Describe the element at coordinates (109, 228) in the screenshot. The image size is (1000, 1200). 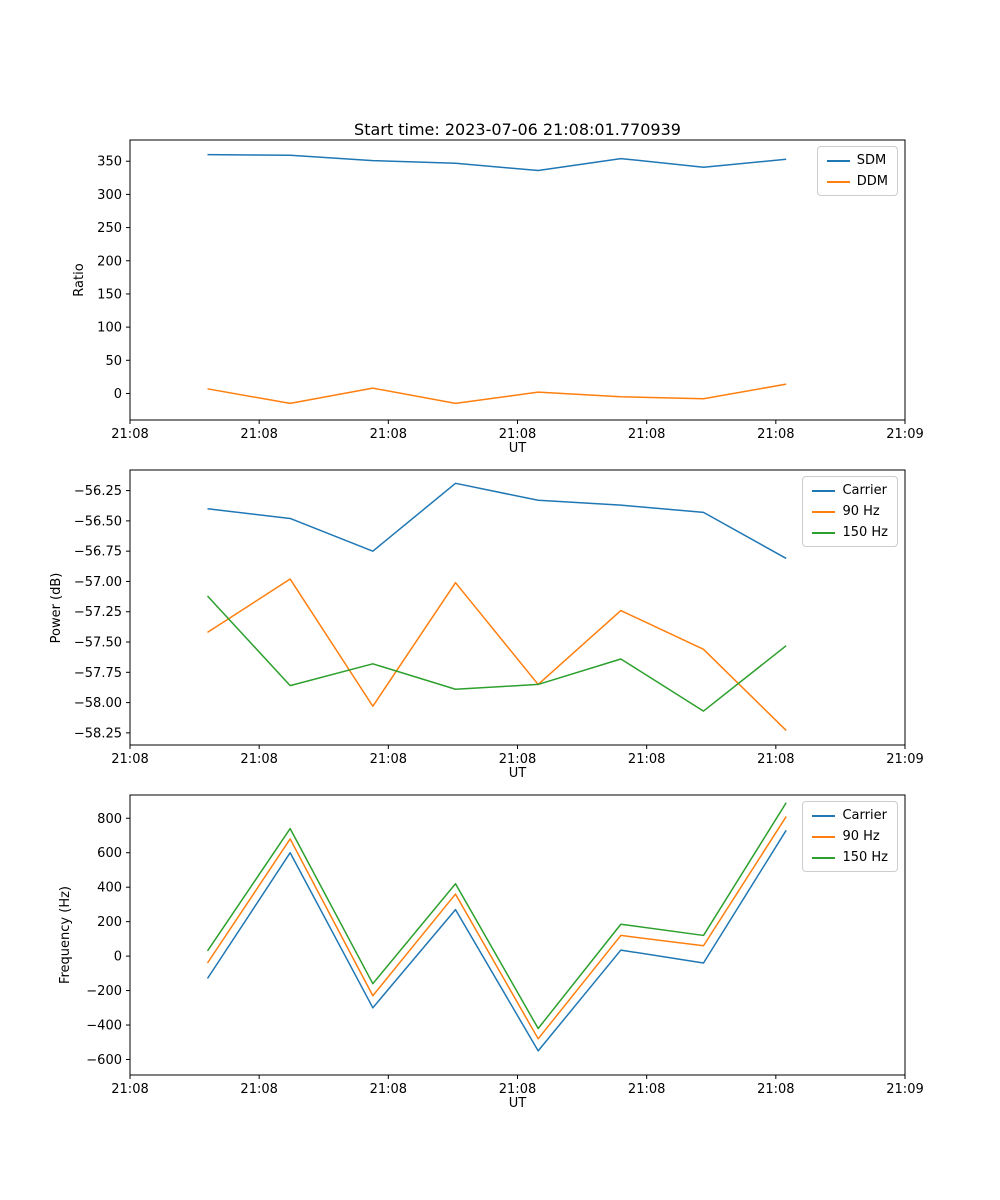
I see `y-tick-label: 250` at that location.